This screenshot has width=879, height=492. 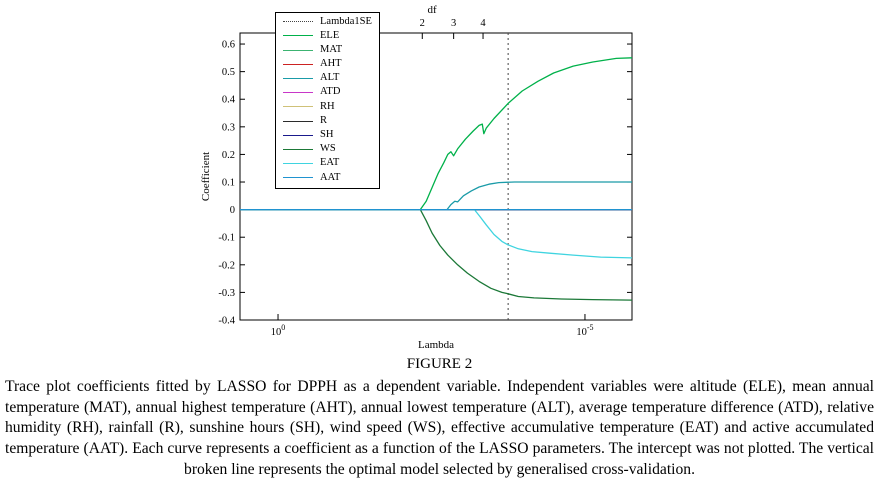 I want to click on legend-label: SH, so click(x=327, y=135).